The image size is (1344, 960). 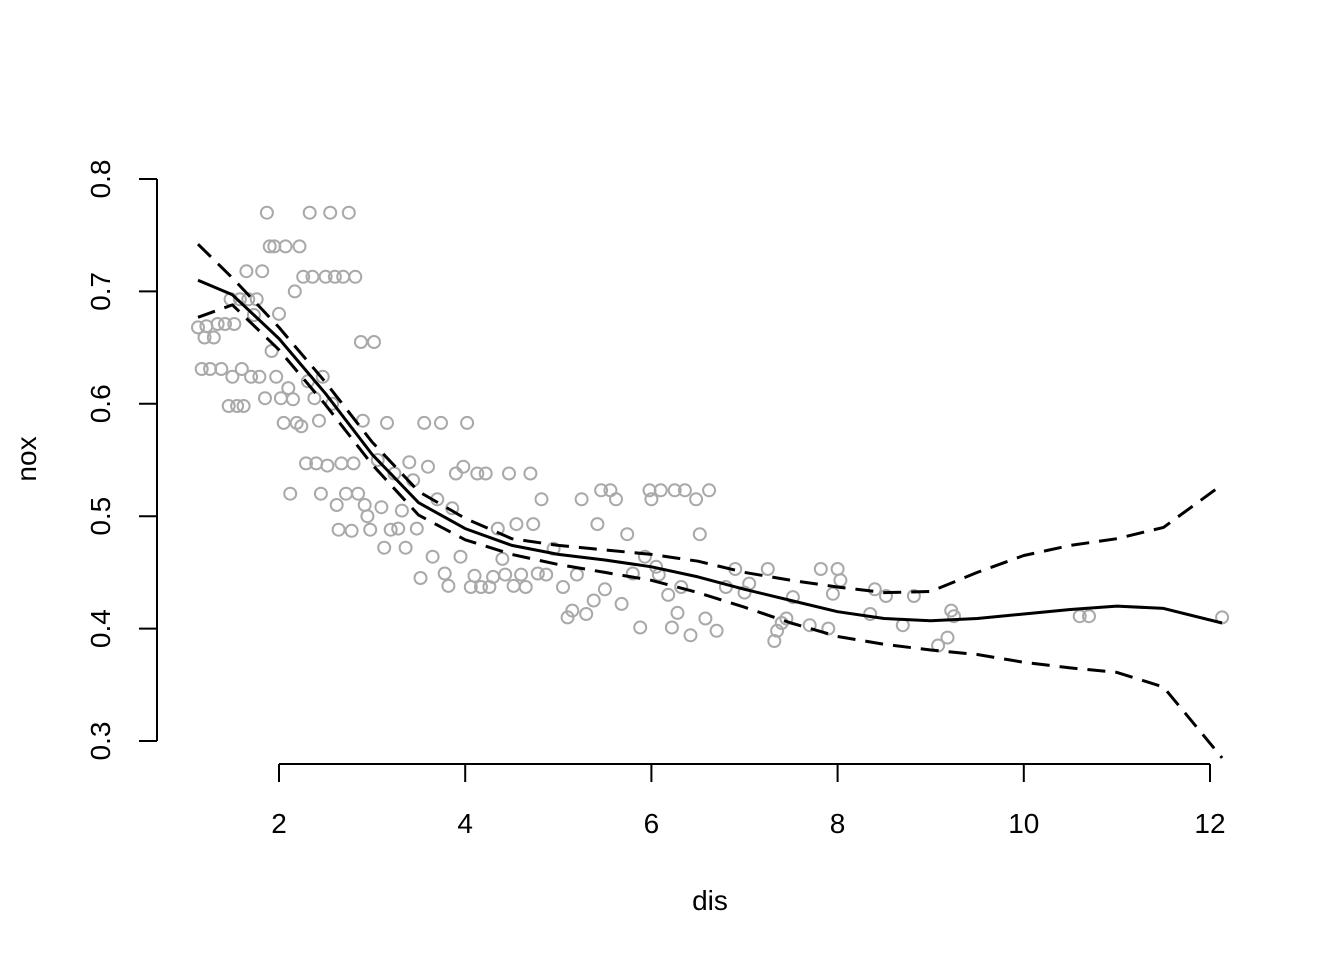 I want to click on x-tick-label: 2, so click(x=279, y=823).